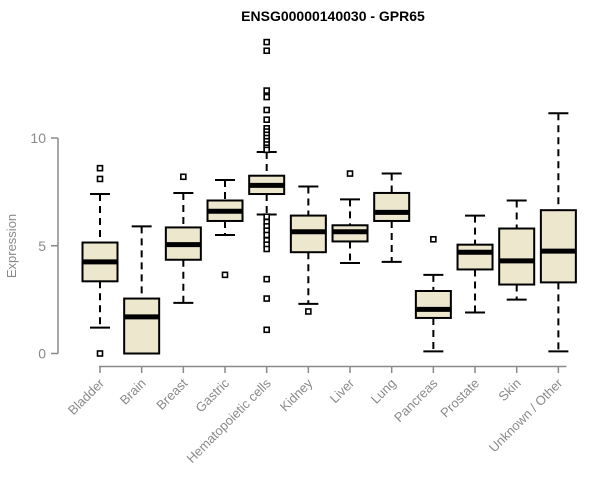  Describe the element at coordinates (342, 390) in the screenshot. I see `x-tick-label: Liver` at that location.